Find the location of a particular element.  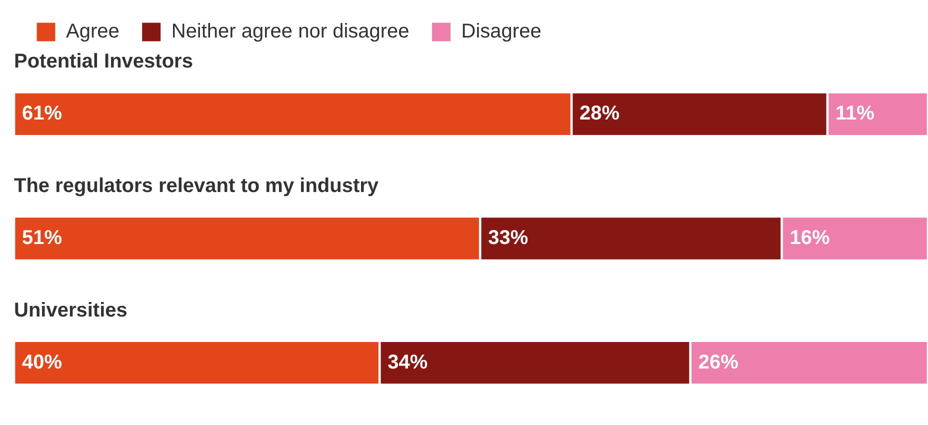

data-label: 61% is located at coordinates (42, 113).